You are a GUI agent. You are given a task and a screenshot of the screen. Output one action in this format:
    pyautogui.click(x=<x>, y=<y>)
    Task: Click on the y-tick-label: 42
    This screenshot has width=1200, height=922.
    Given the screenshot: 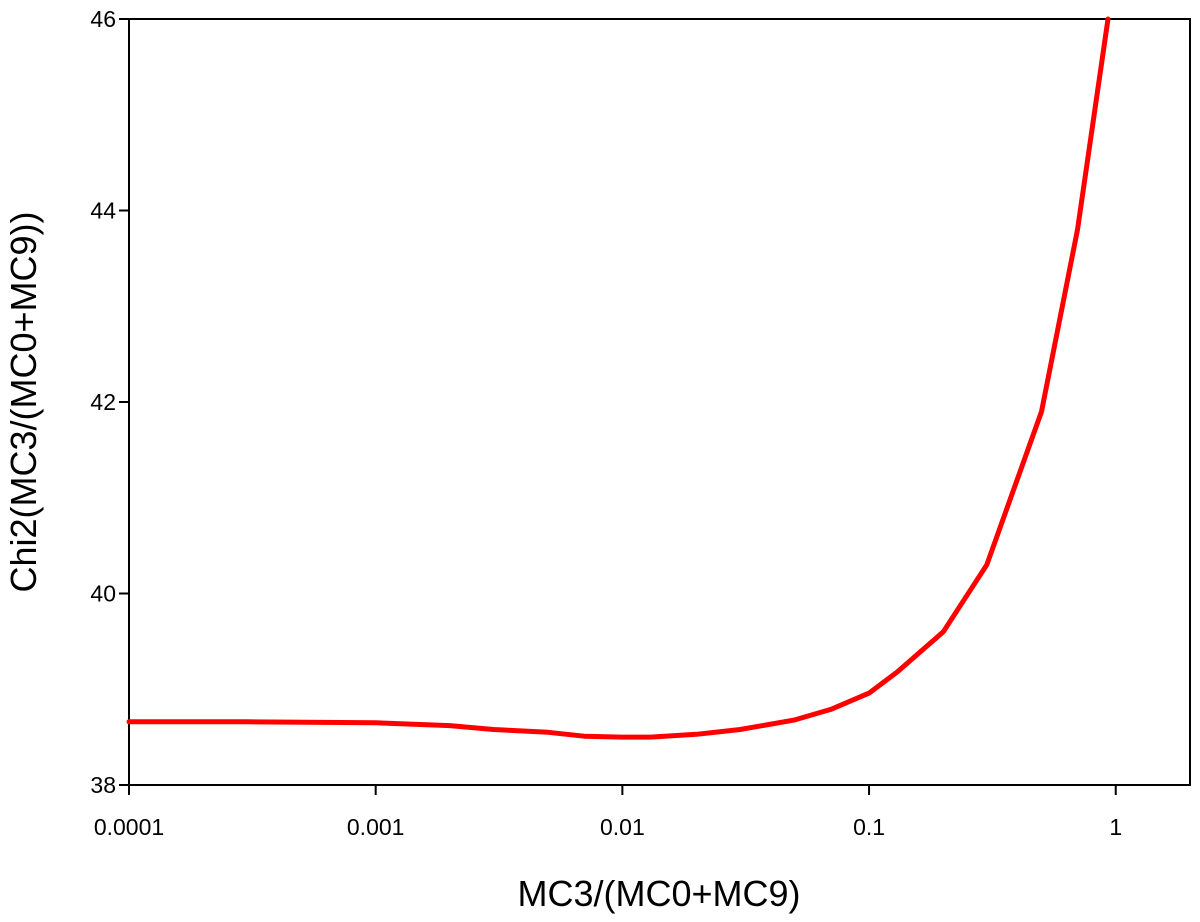 What is the action you would take?
    pyautogui.click(x=103, y=402)
    